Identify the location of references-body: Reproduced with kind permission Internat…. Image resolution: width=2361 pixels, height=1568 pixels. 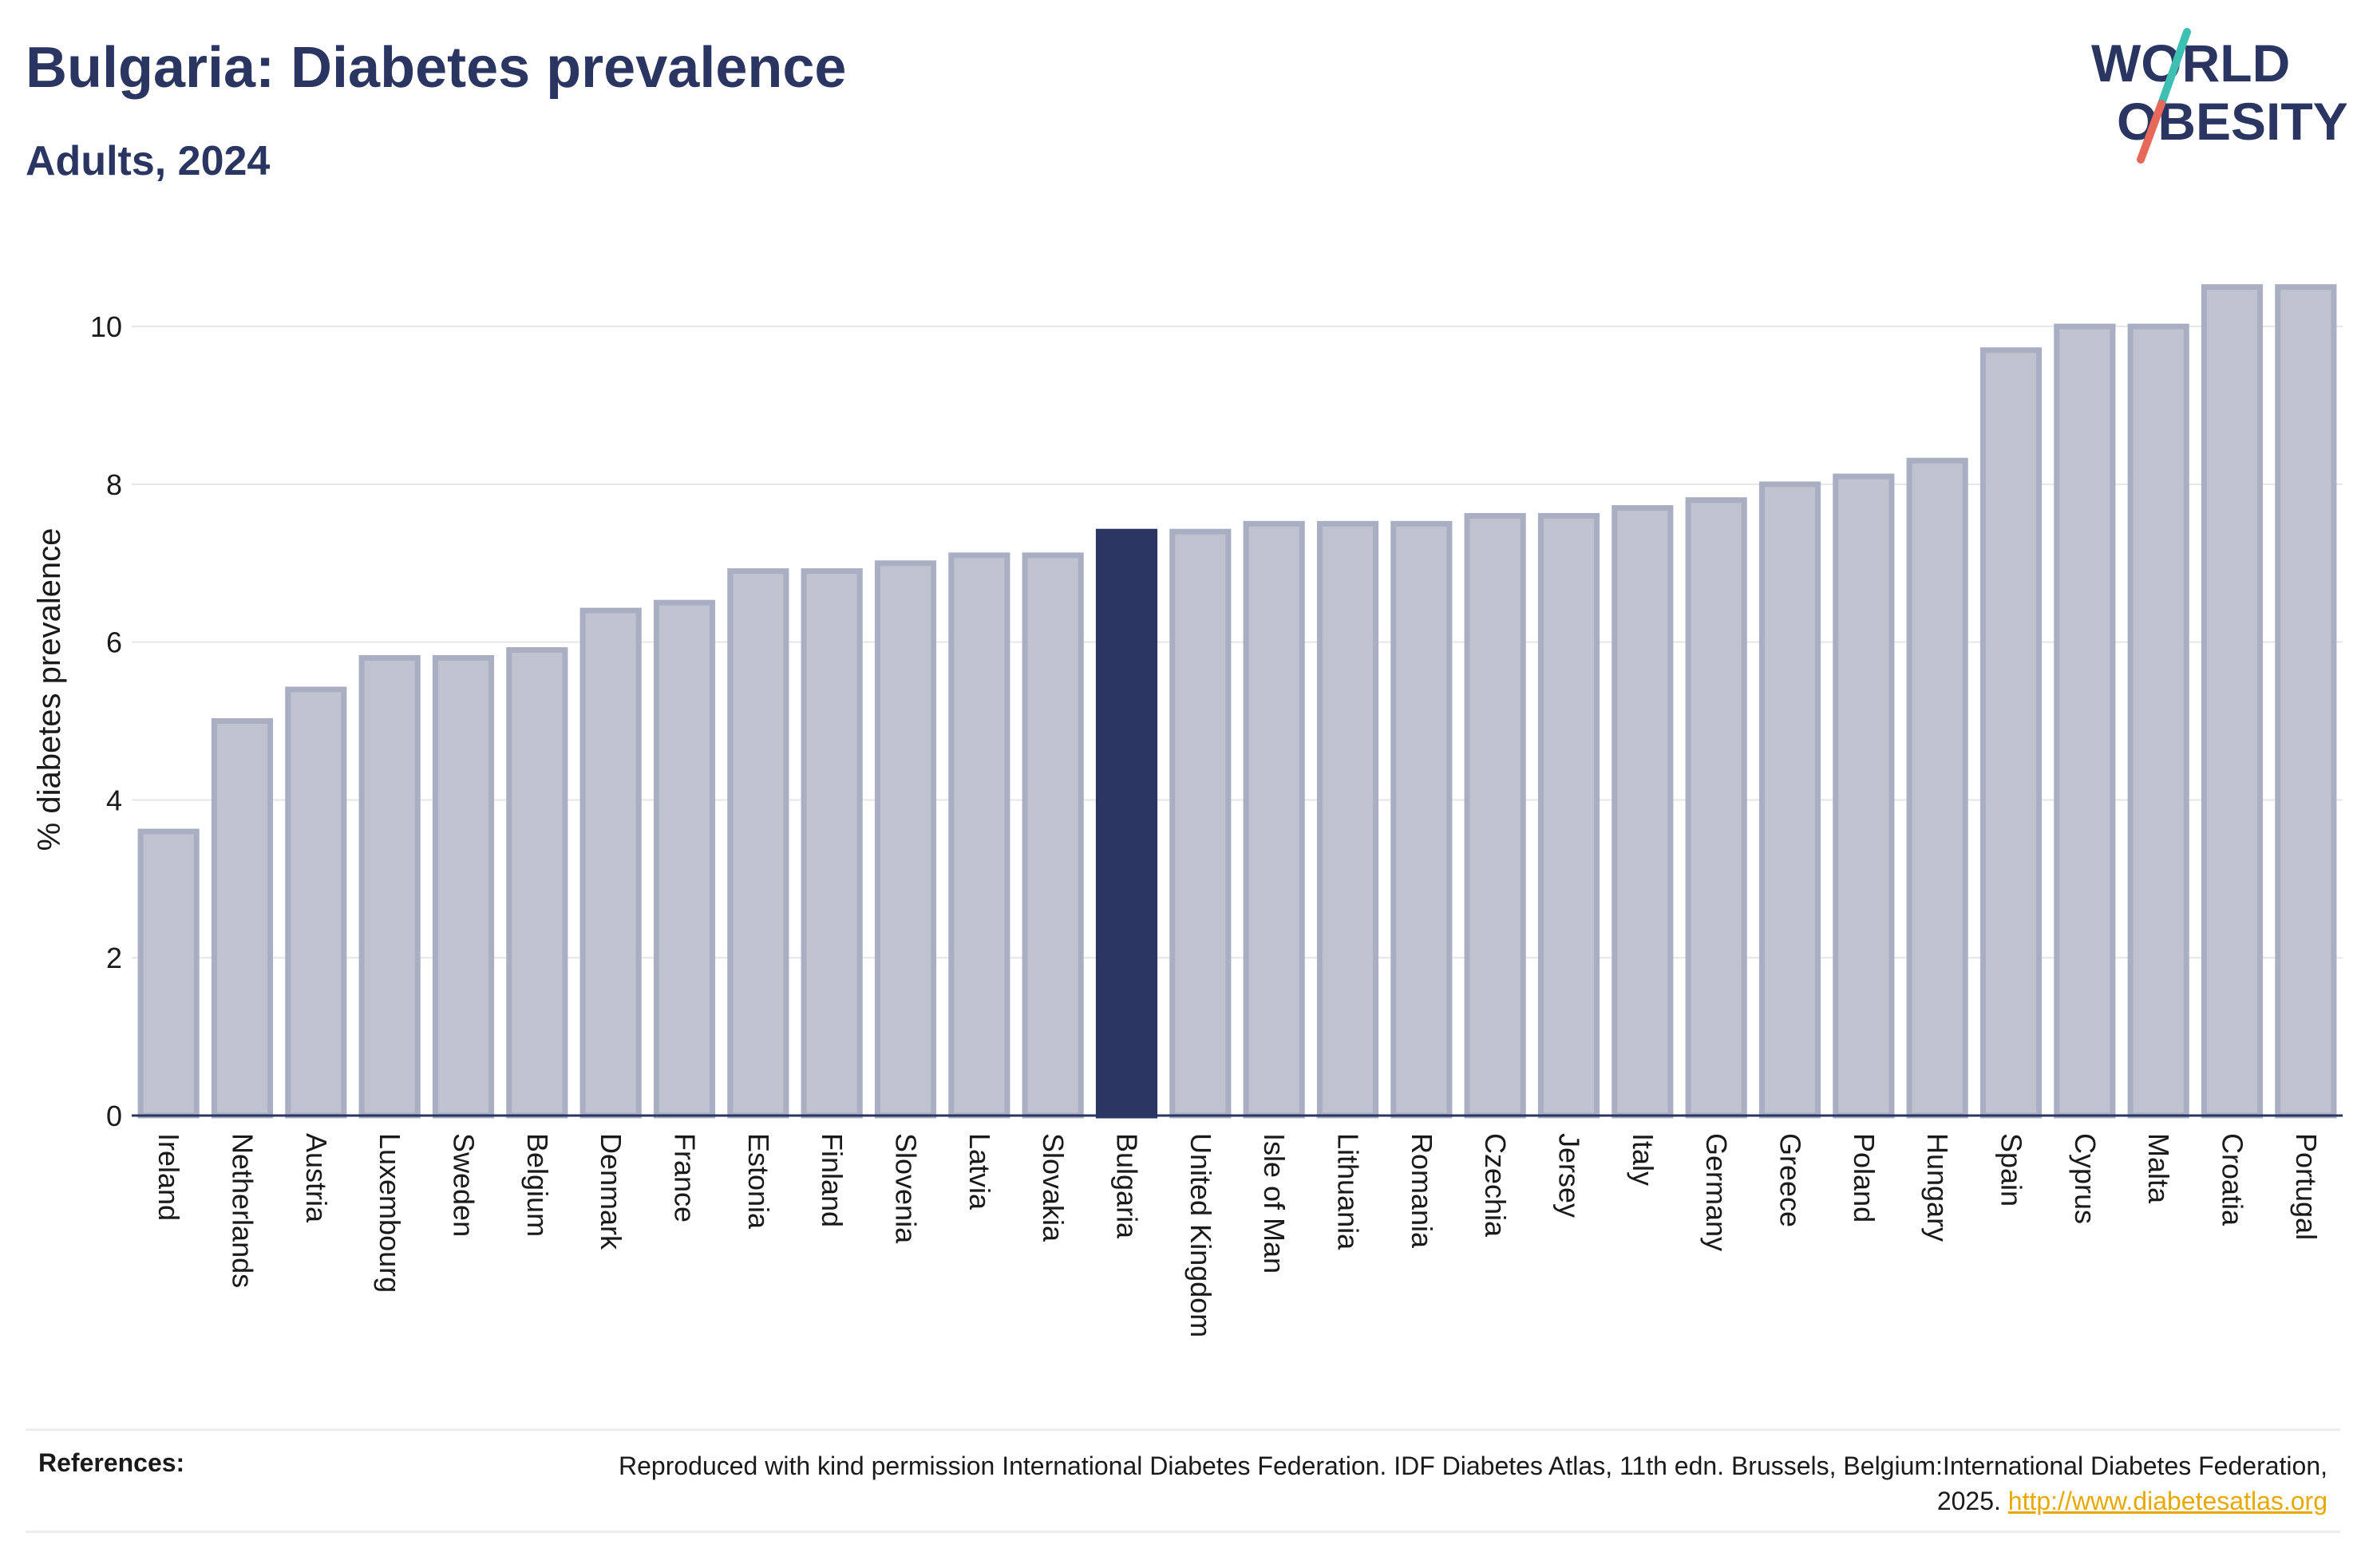
(1472, 1483).